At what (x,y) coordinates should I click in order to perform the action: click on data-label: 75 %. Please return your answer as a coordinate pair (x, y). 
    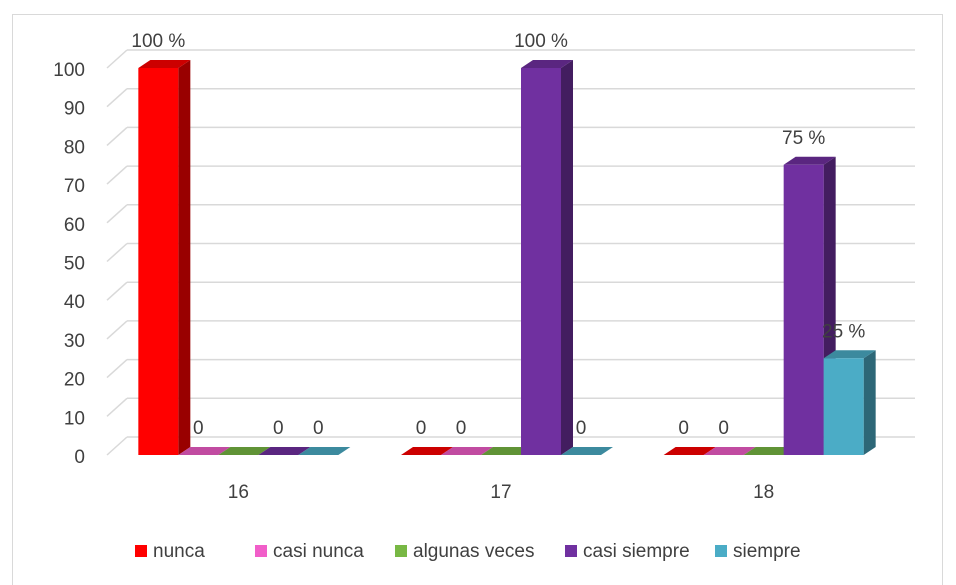
    Looking at the image, I should click on (803, 138).